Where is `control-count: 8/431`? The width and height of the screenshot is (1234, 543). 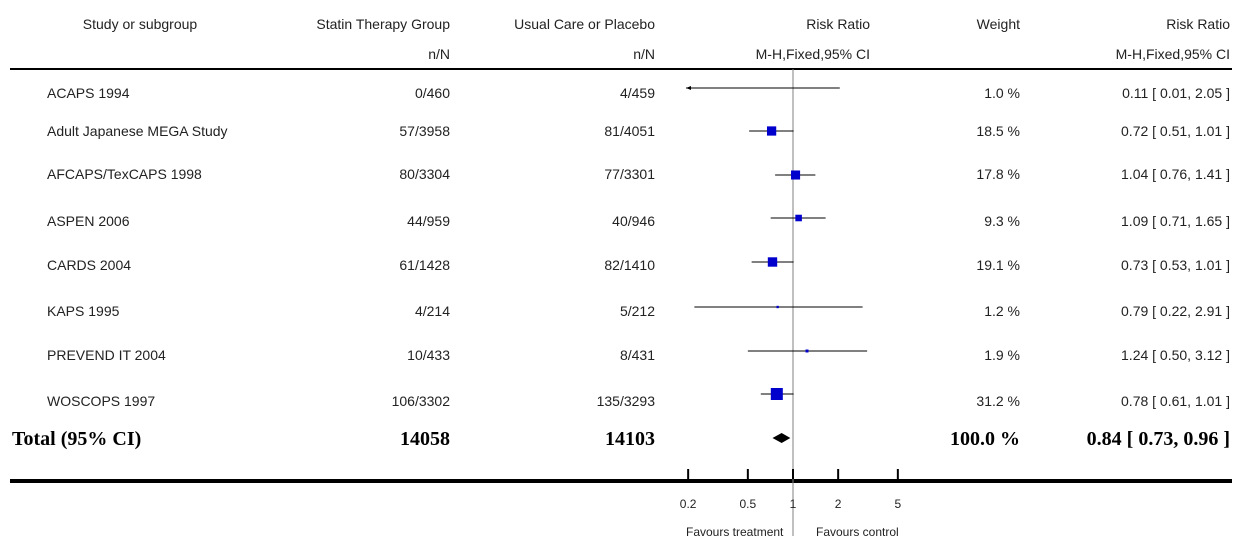 control-count: 8/431 is located at coordinates (637, 355).